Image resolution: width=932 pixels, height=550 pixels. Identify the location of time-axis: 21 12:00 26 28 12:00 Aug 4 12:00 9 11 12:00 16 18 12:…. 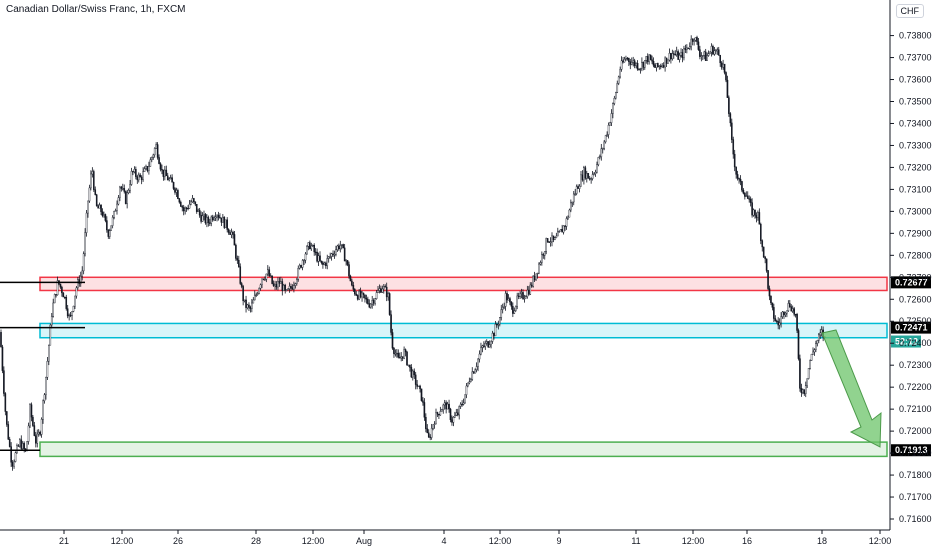
(445, 537).